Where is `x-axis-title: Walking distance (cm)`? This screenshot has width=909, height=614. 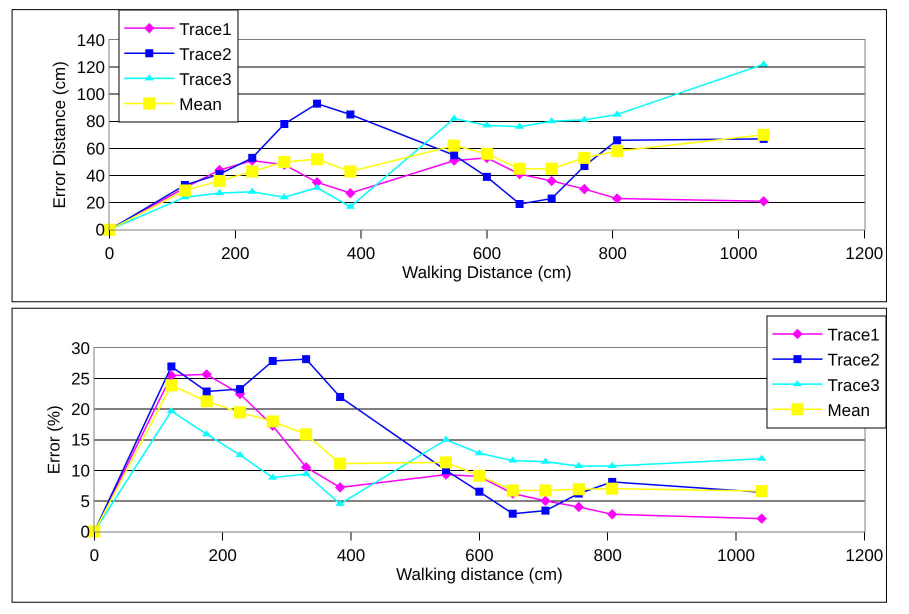
x-axis-title: Walking distance (cm) is located at coordinates (479, 574).